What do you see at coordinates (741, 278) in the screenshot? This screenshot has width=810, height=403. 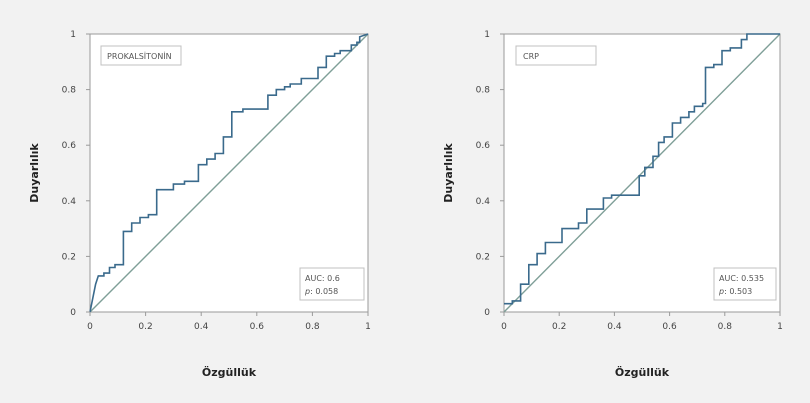 I see `auc-value: AUC: 0.535` at bounding box center [741, 278].